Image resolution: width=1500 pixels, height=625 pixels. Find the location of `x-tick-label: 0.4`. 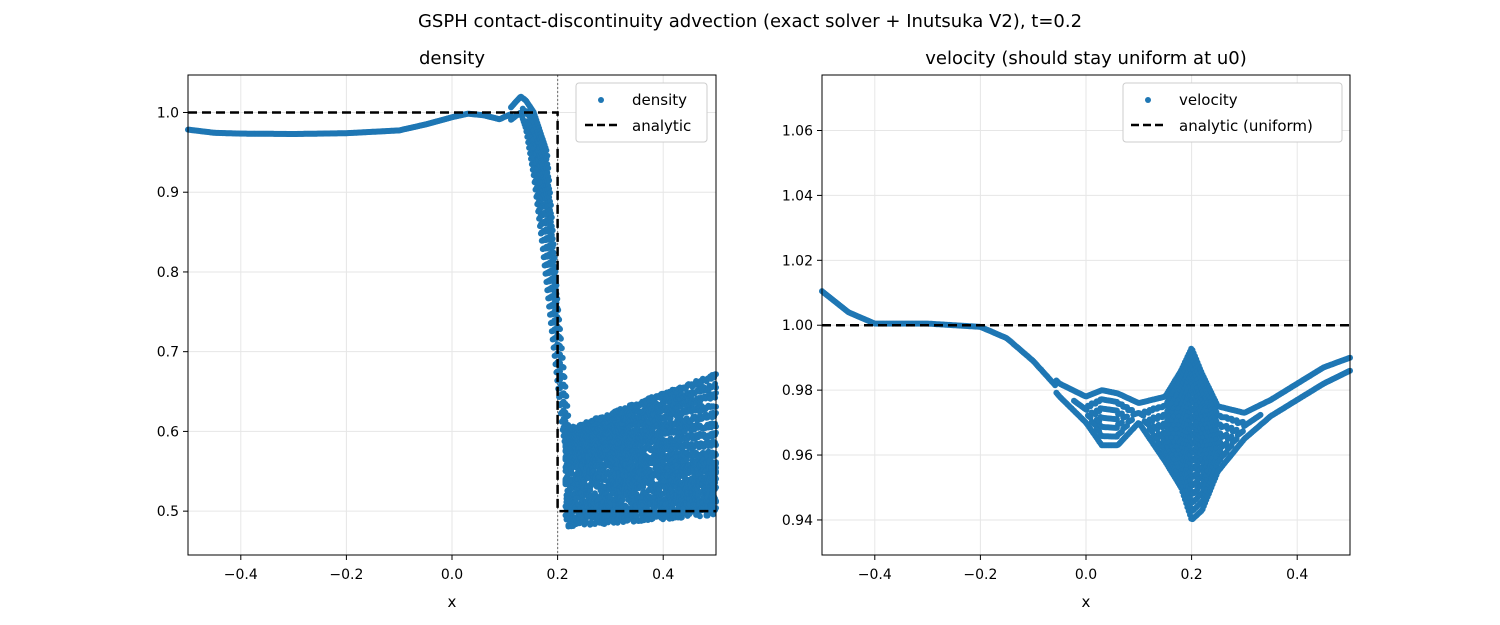

x-tick-label: 0.4 is located at coordinates (663, 575).